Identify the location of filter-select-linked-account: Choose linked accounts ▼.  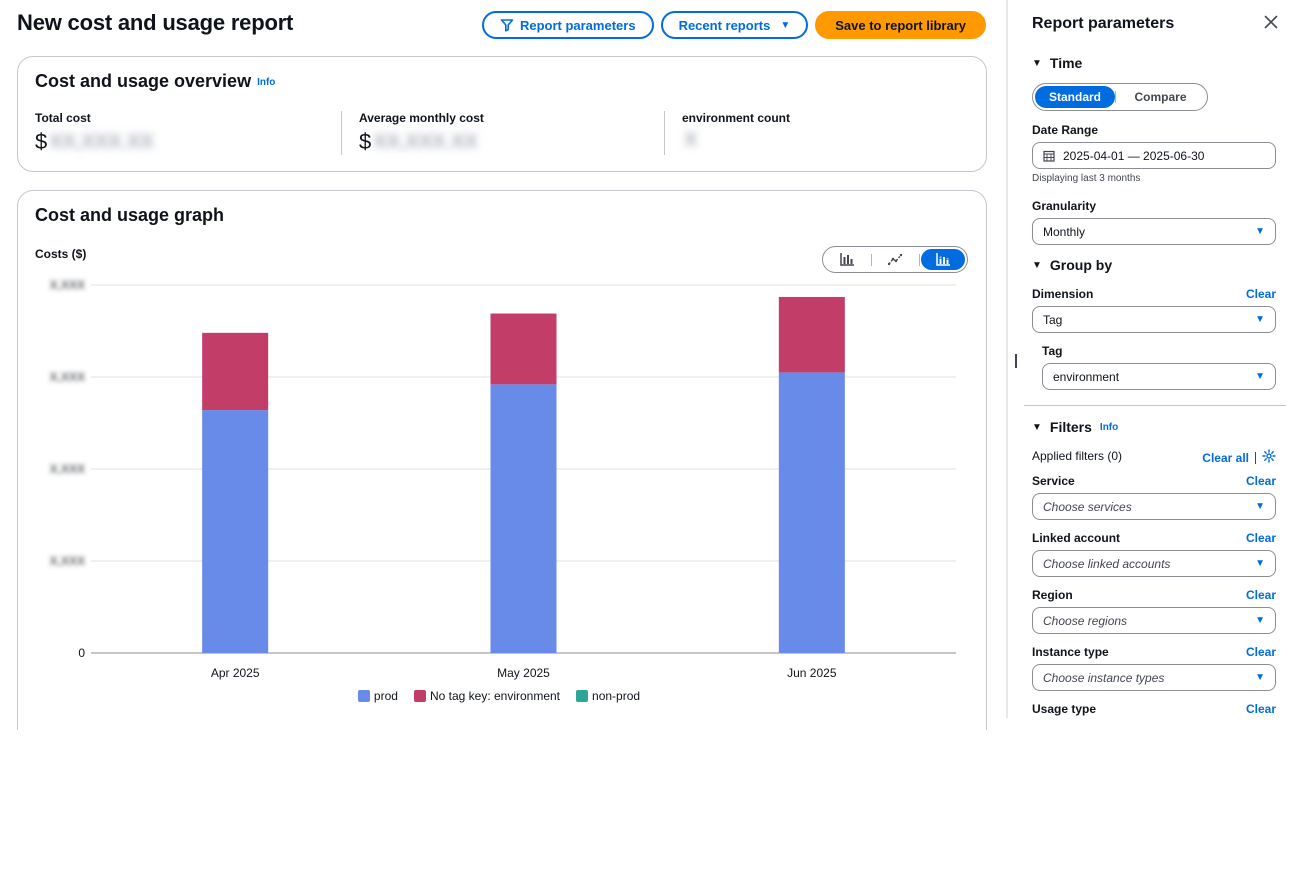
(1154, 563).